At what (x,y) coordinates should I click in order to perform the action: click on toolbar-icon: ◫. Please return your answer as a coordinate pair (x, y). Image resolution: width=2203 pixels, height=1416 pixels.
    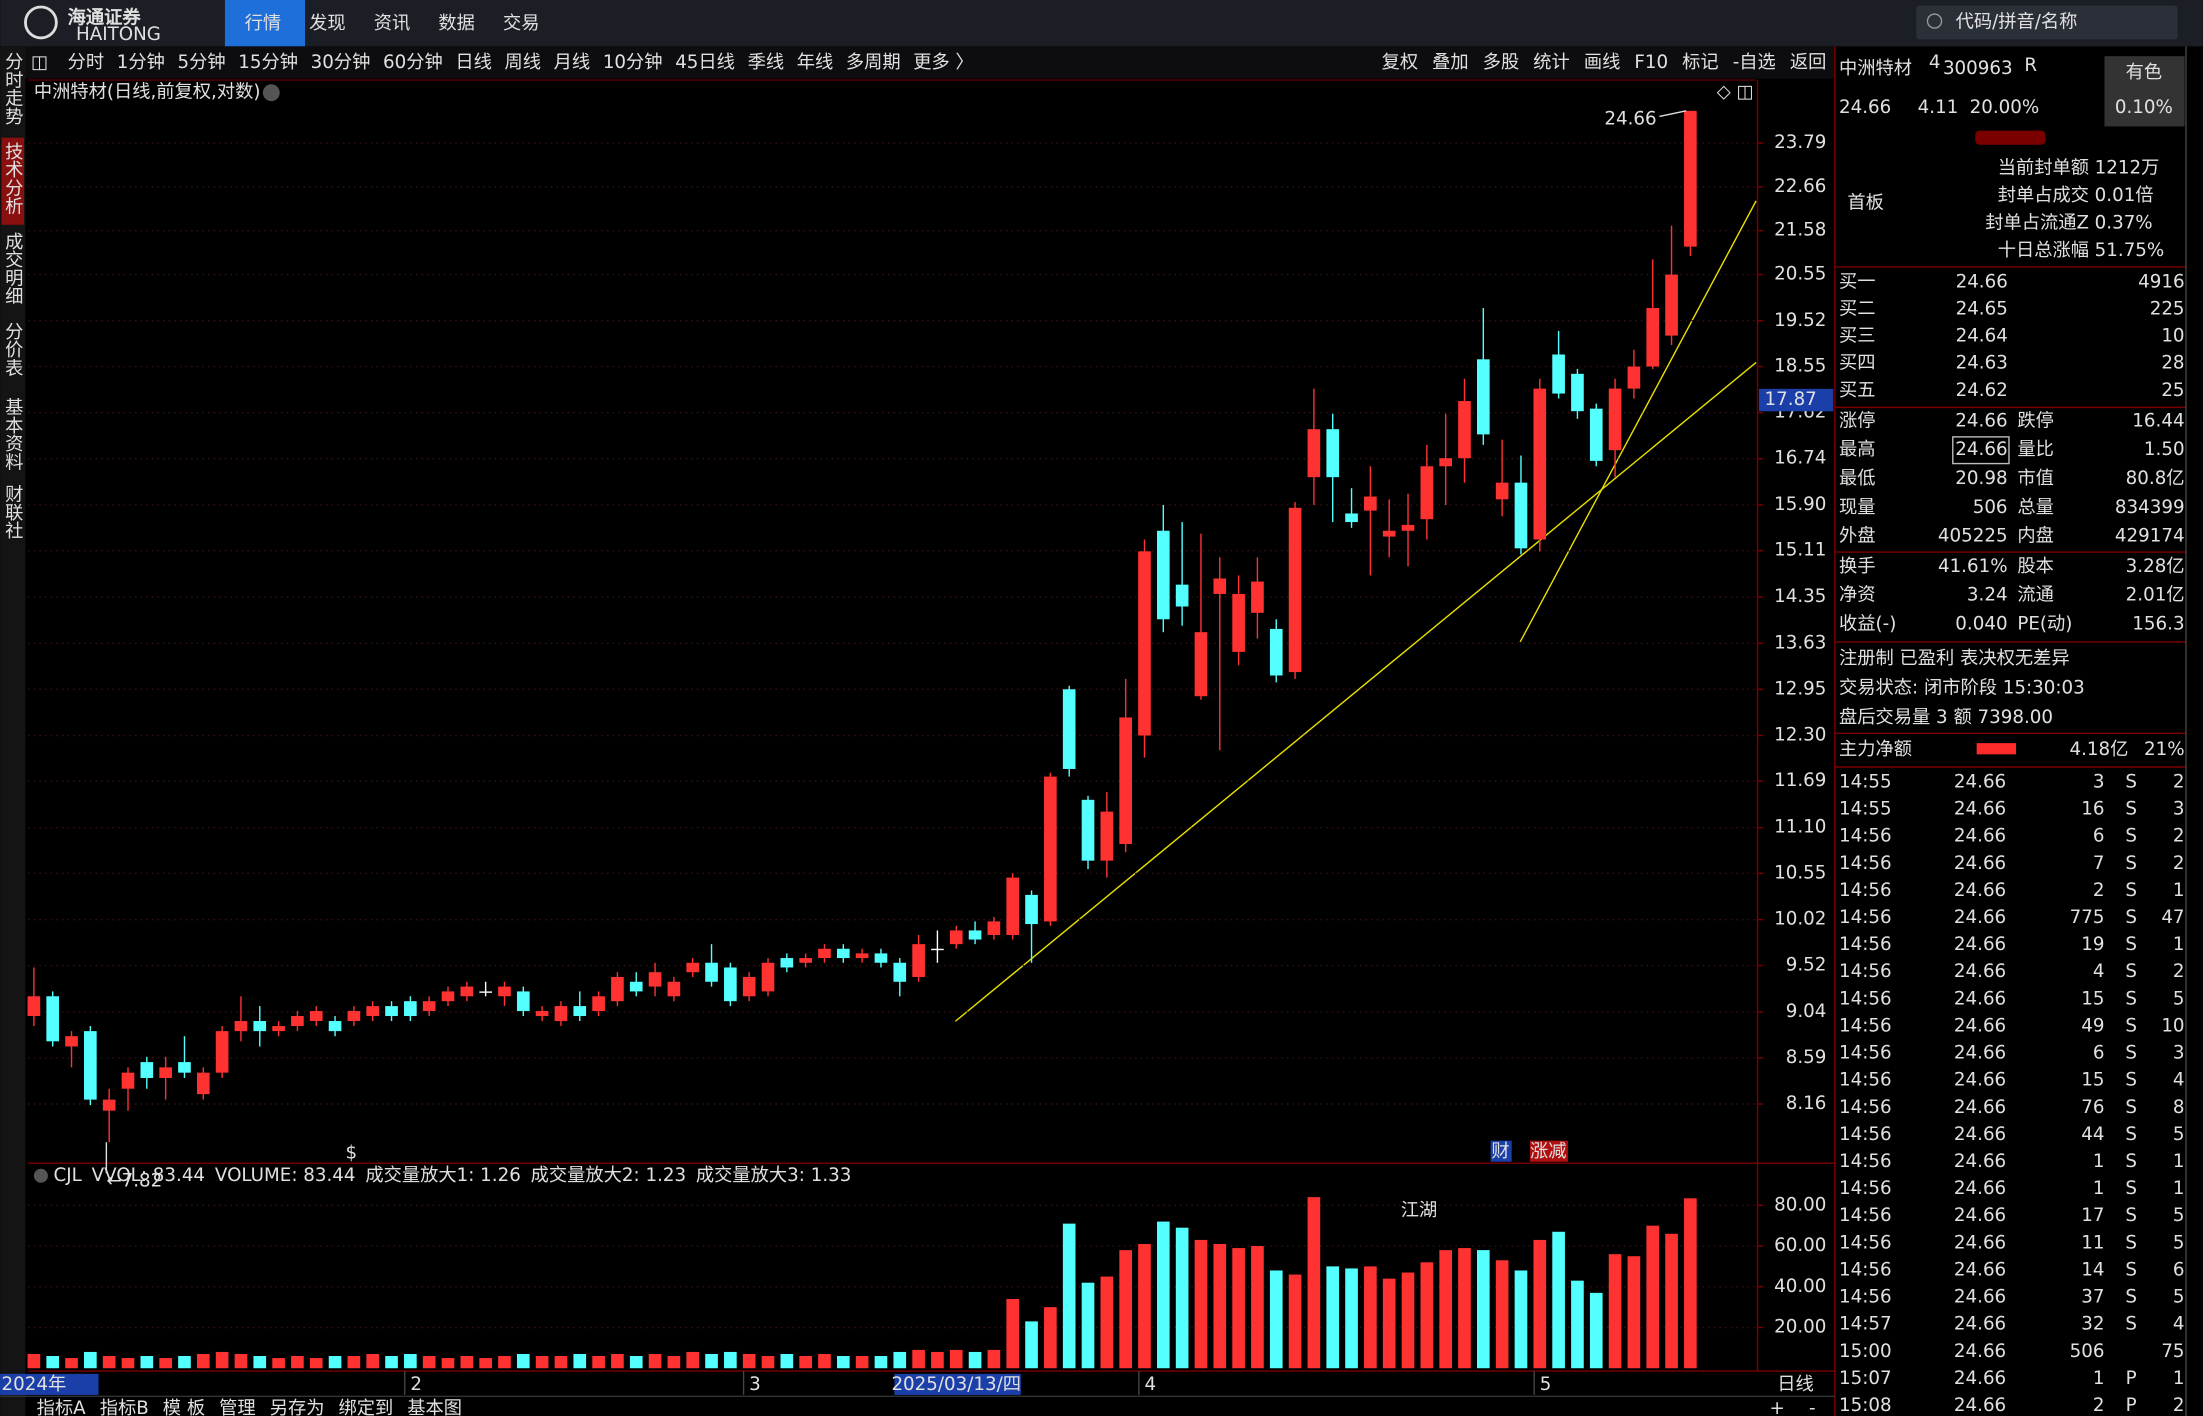
    Looking at the image, I should click on (39, 62).